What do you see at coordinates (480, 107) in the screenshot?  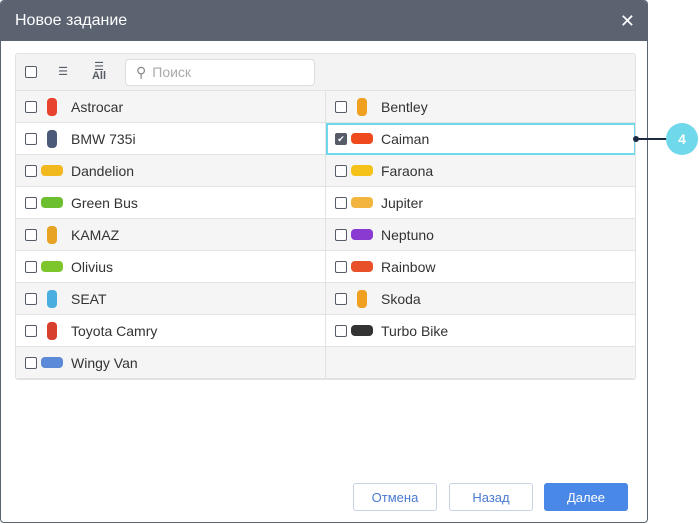 I see `unit-row: Bentley` at bounding box center [480, 107].